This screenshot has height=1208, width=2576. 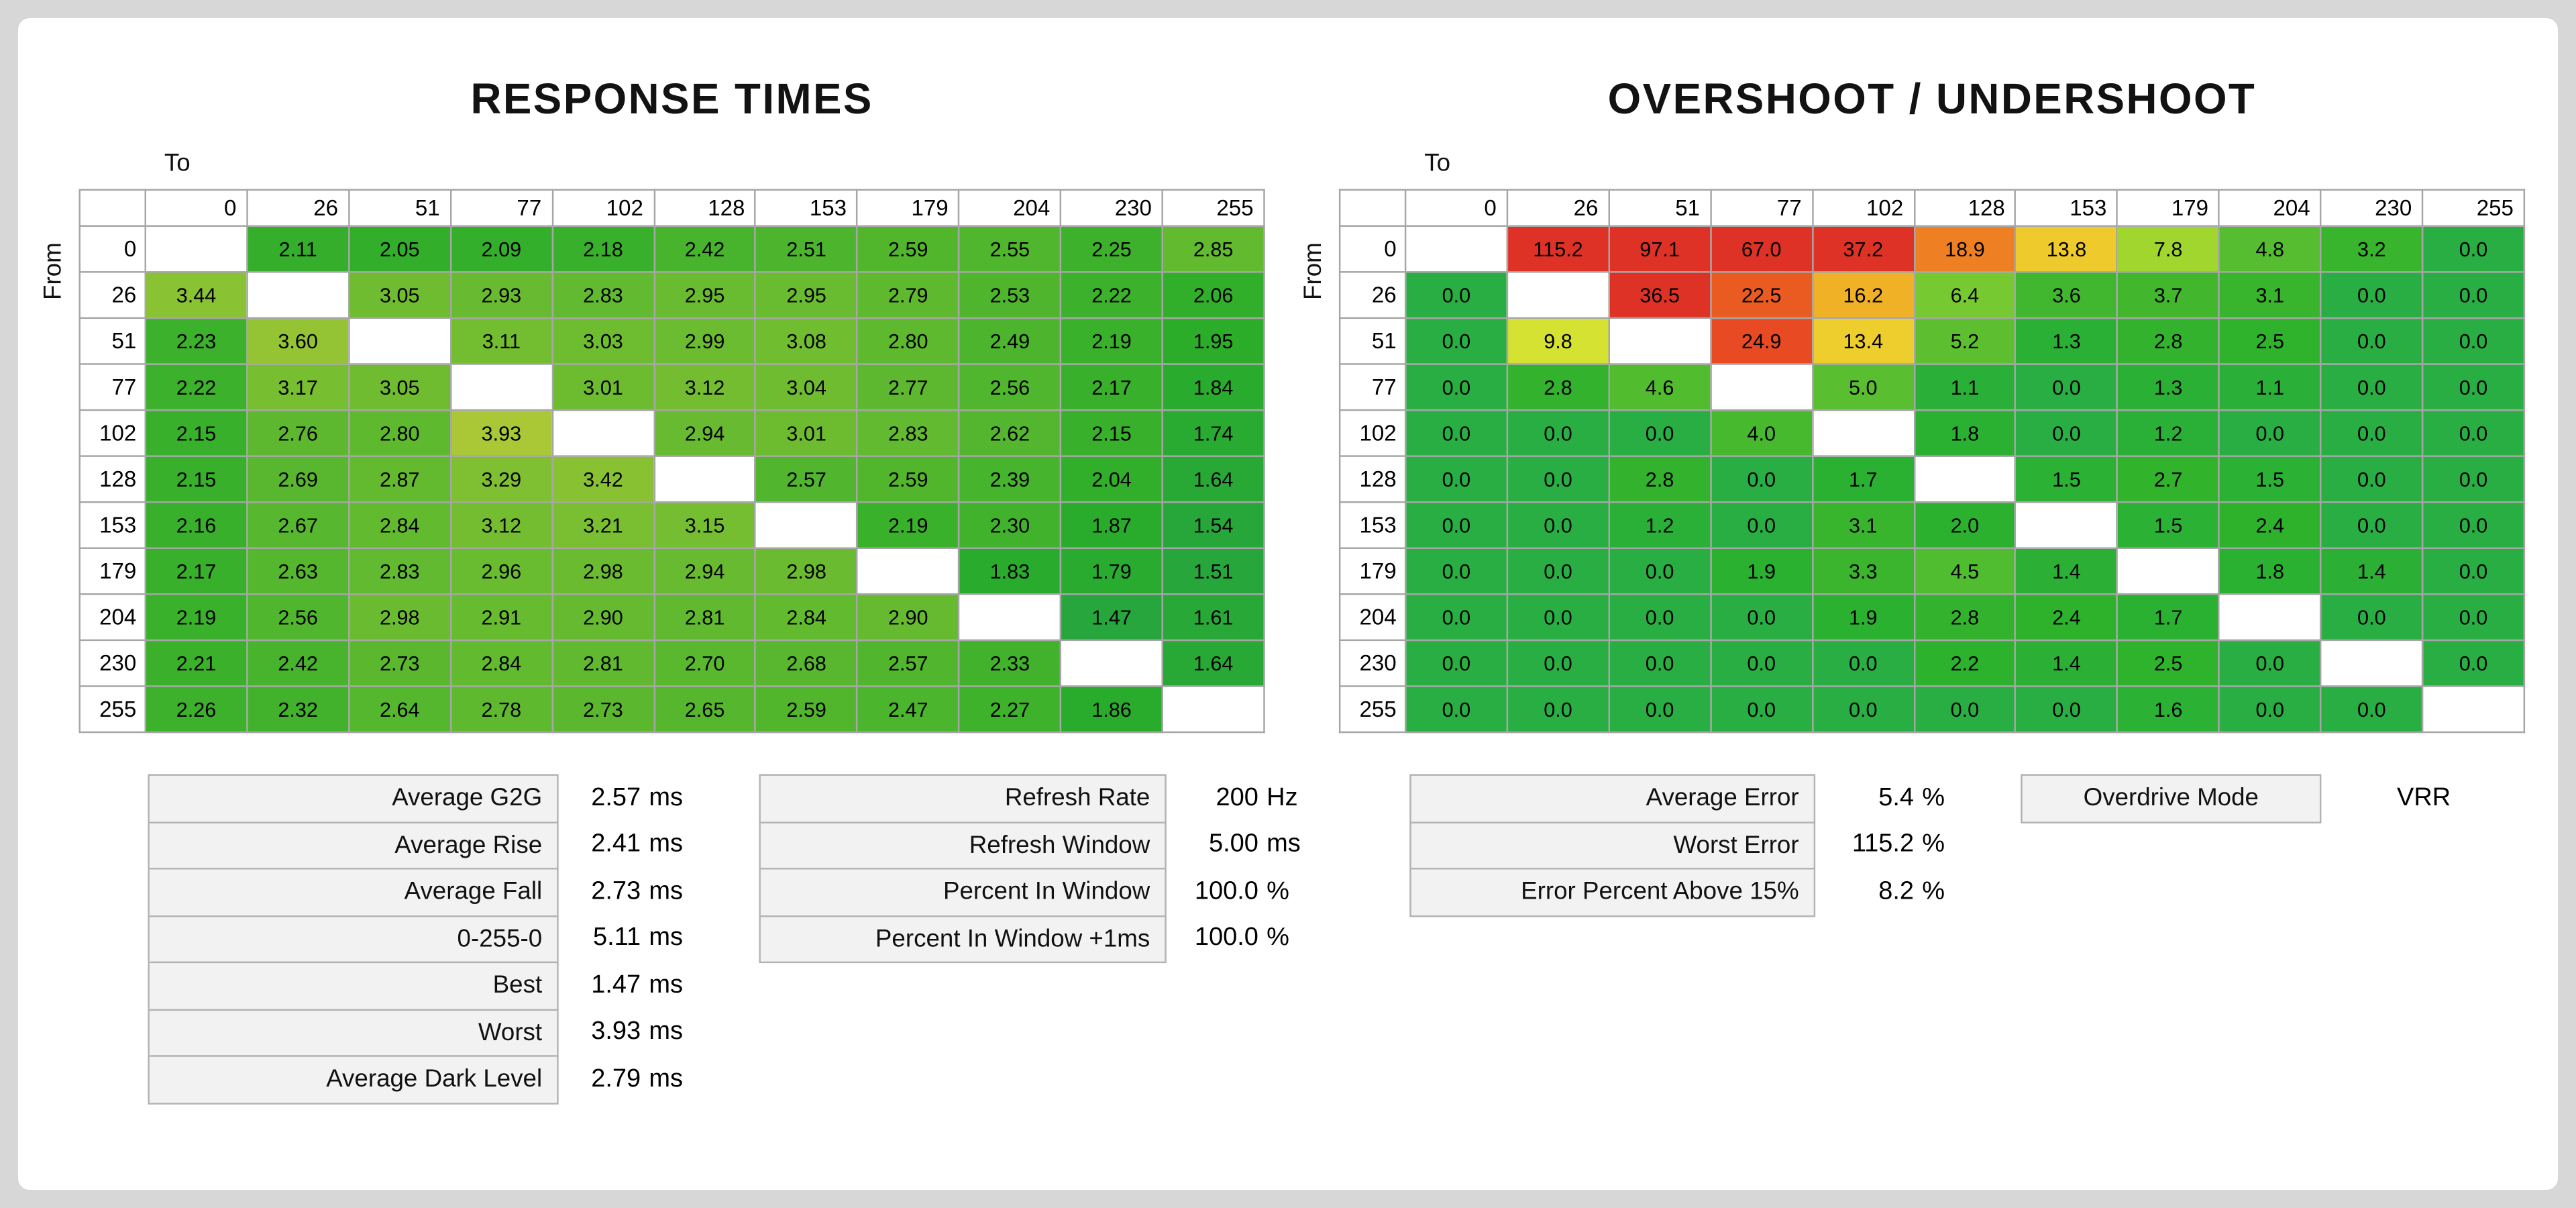 What do you see at coordinates (353, 798) in the screenshot?
I see `stat-label: Average G2G` at bounding box center [353, 798].